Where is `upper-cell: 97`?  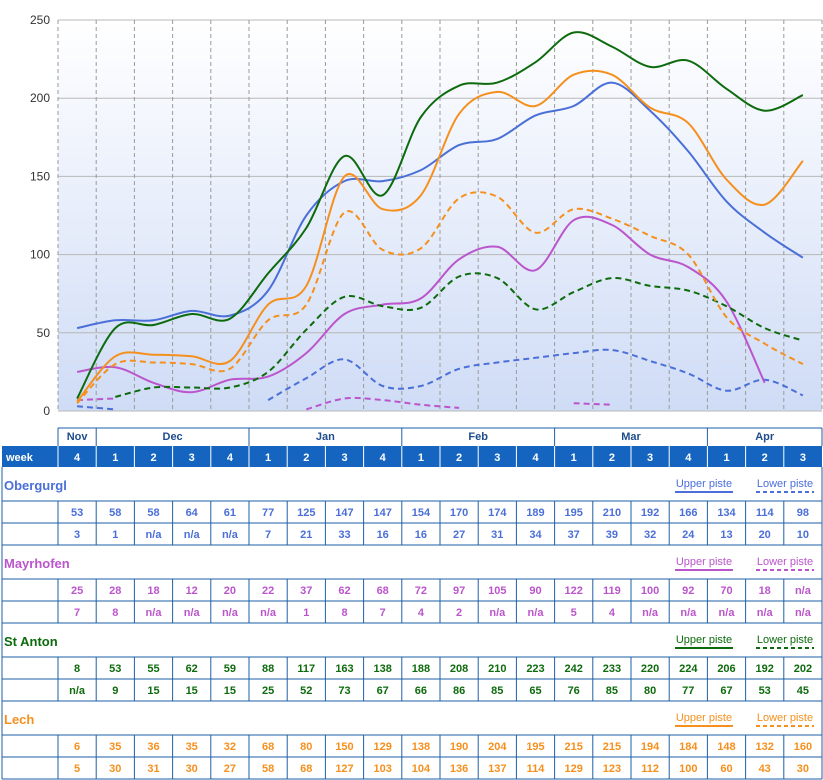
upper-cell: 97 is located at coordinates (459, 591).